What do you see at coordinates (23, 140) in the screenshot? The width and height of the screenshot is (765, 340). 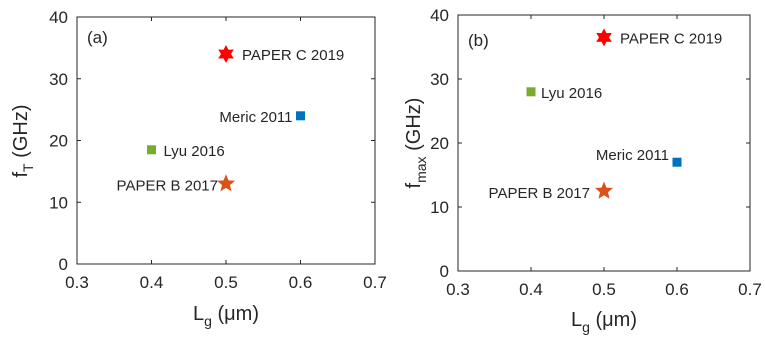 I see `y-axis-label: fT (GHz)` at bounding box center [23, 140].